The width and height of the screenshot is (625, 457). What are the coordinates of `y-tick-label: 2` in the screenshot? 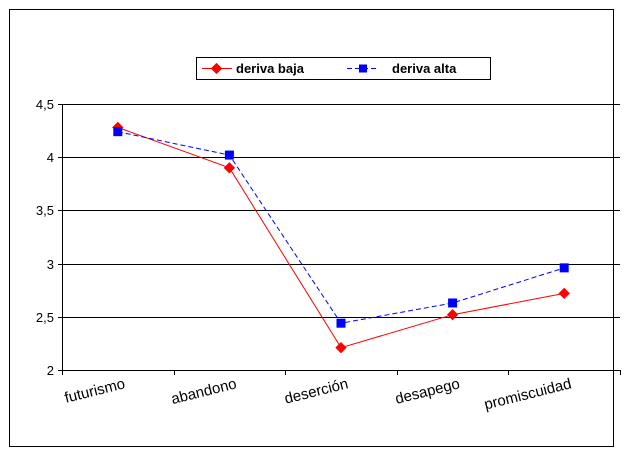 It's located at (50, 370).